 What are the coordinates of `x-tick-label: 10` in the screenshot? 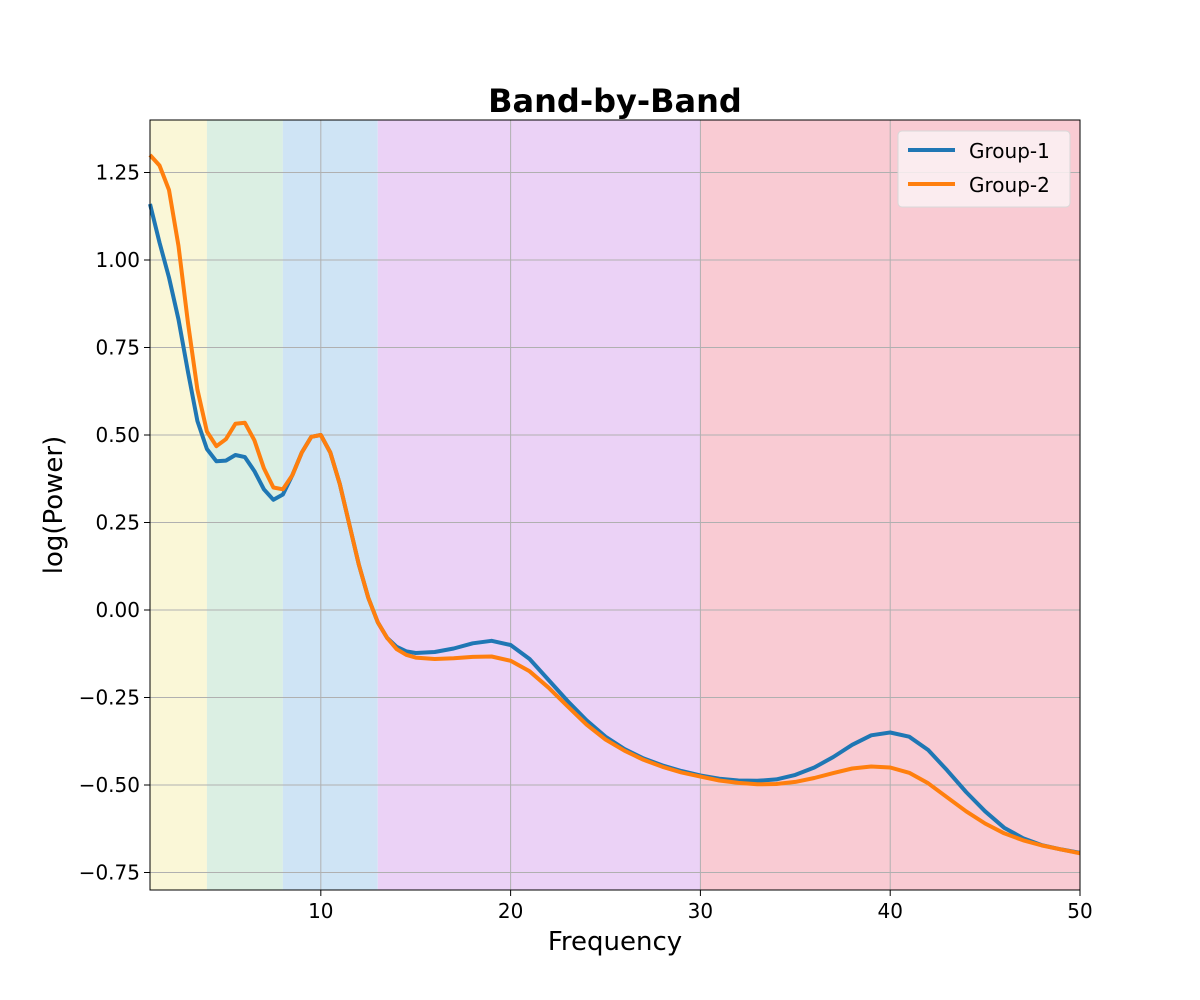 It's located at (320, 911).